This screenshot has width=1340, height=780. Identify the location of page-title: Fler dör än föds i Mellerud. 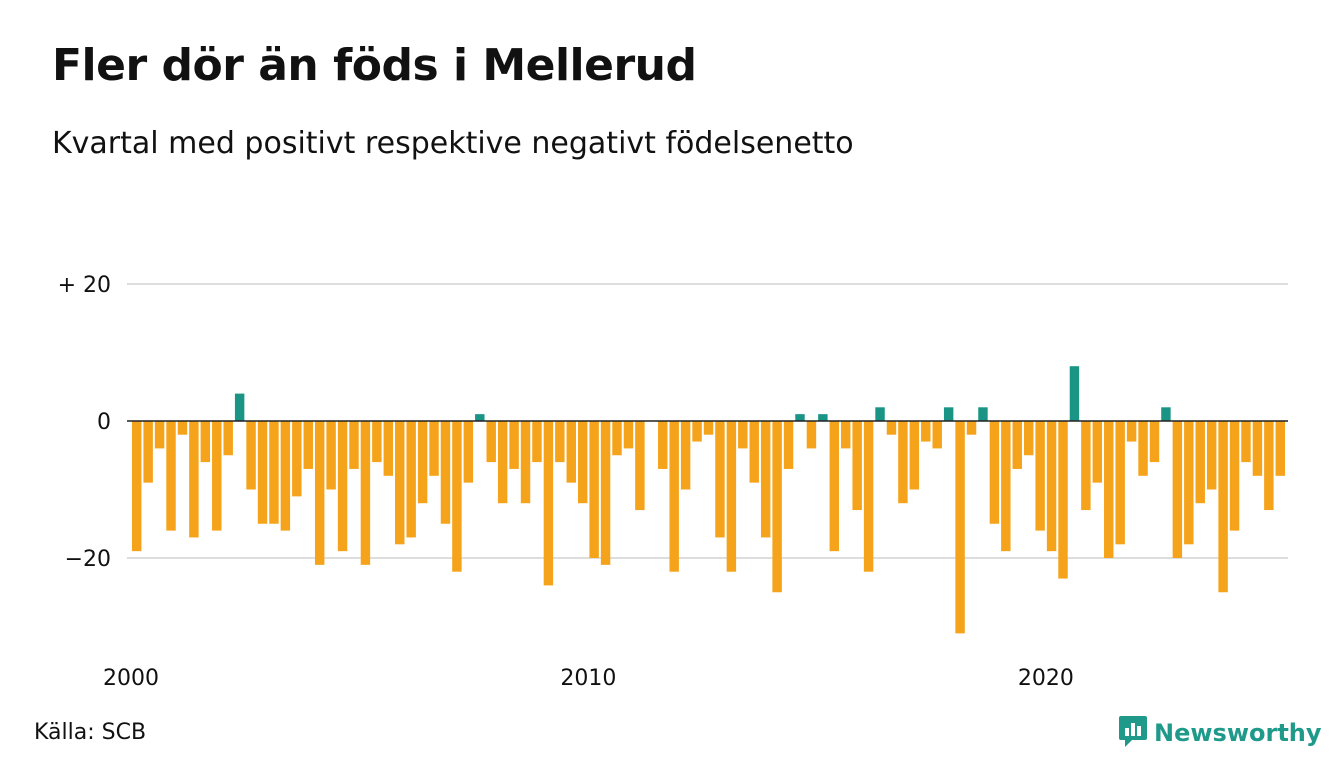
(374, 65).